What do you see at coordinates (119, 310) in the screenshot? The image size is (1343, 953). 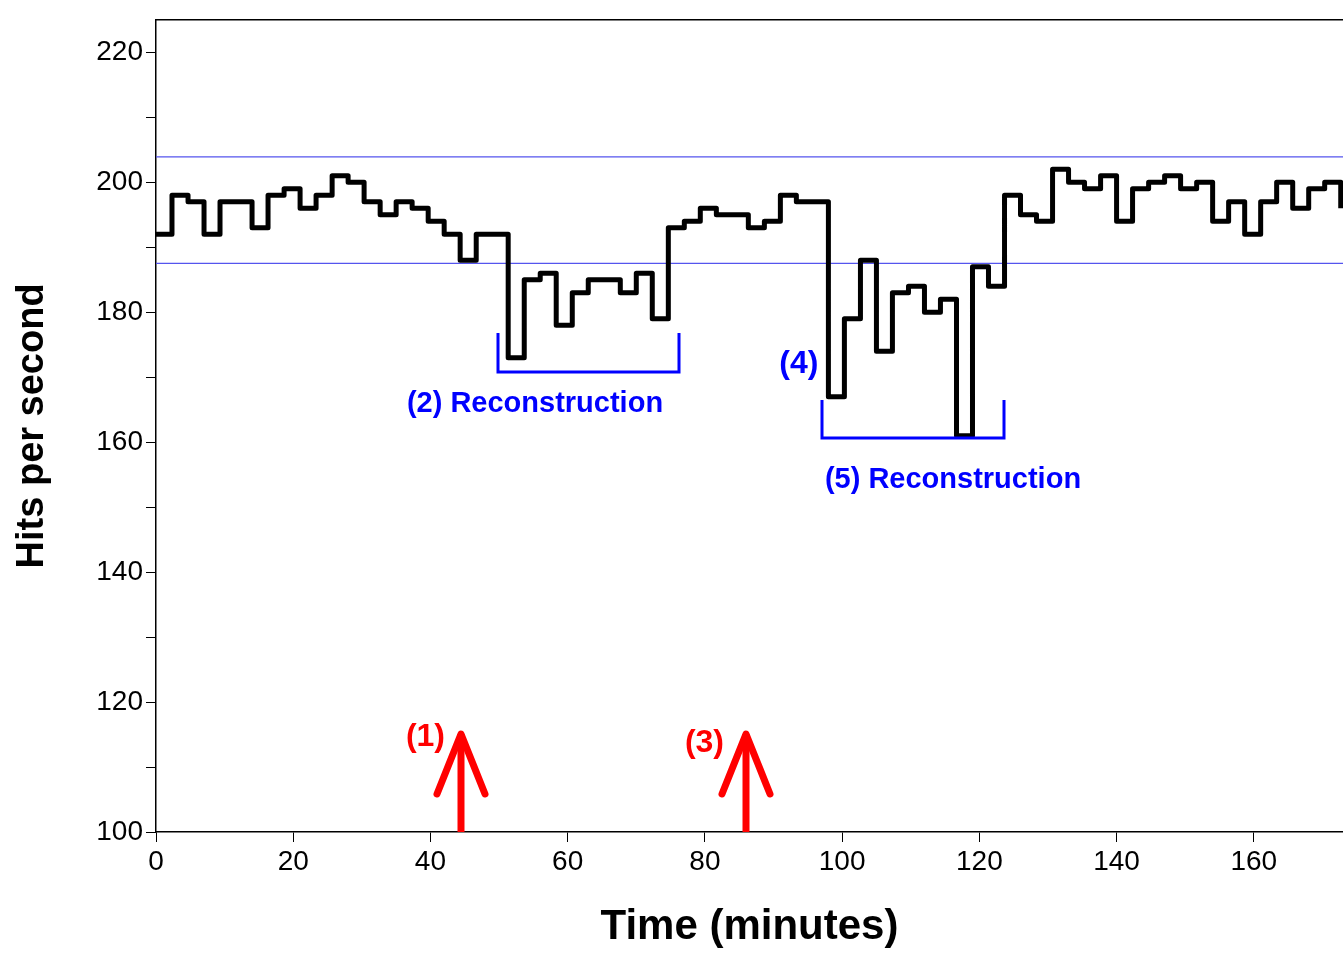 I see `y-tick-label: 180` at bounding box center [119, 310].